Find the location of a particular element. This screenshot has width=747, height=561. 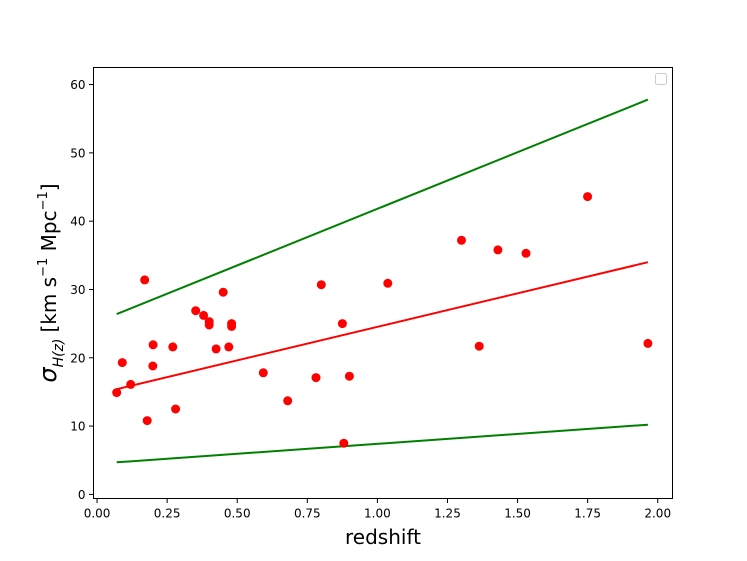

x-tick-label: 2.00 is located at coordinates (657, 514).